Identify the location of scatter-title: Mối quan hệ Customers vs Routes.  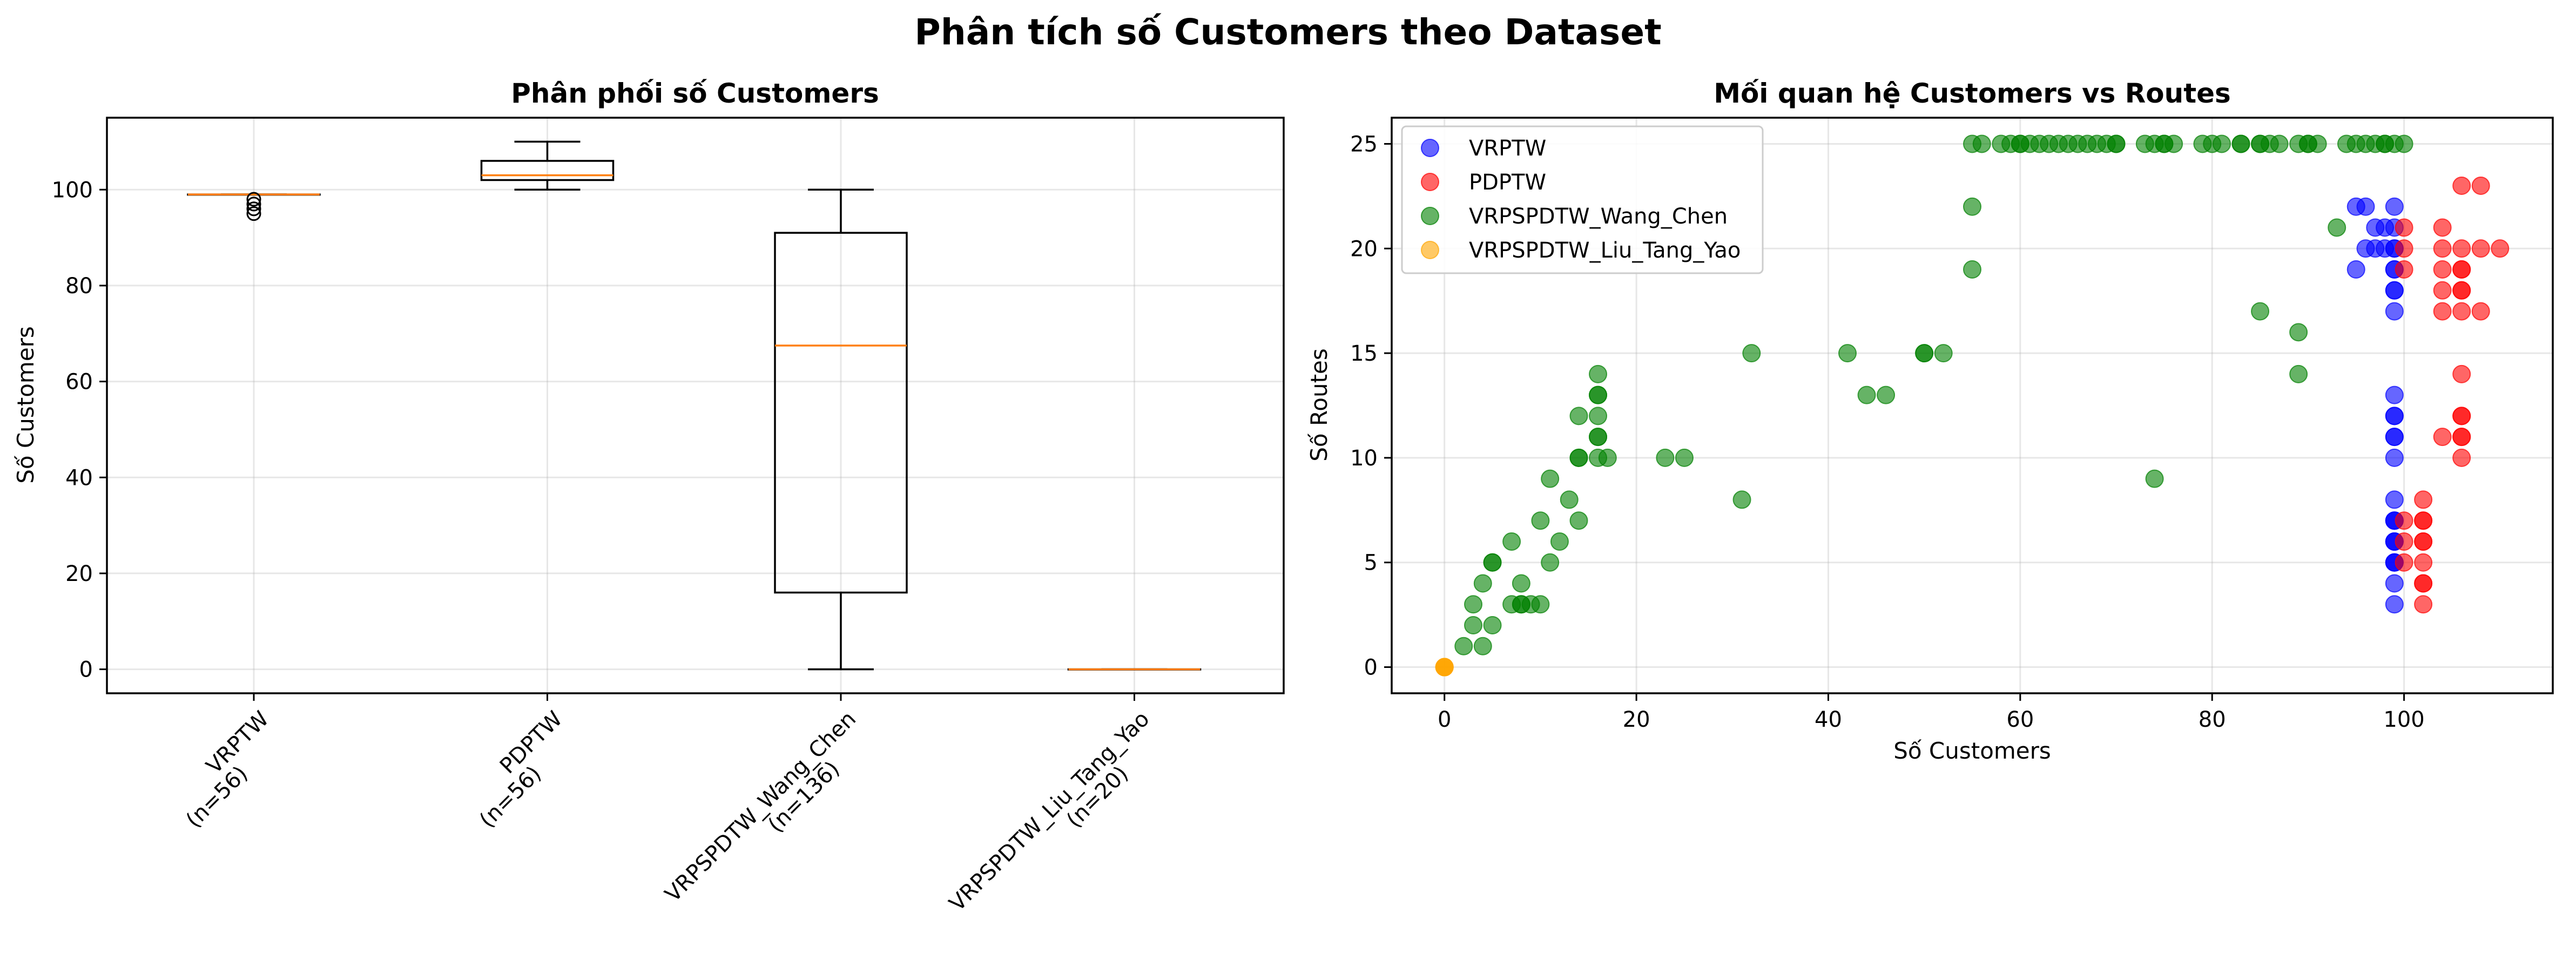
(1972, 93).